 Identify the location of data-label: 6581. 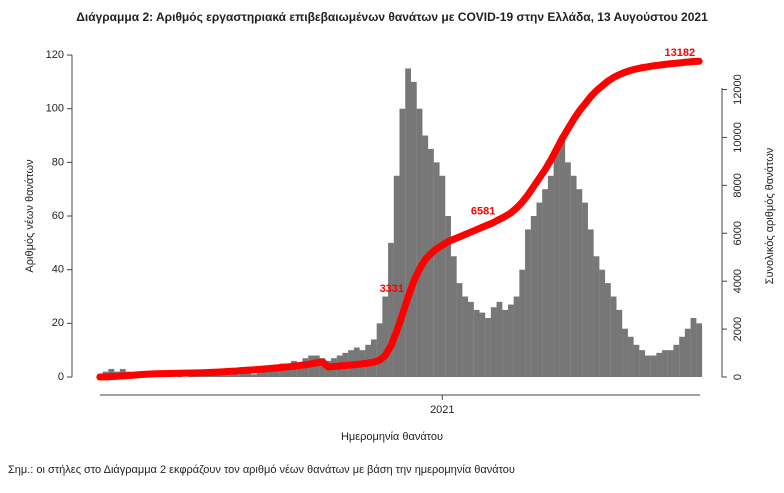
(483, 211).